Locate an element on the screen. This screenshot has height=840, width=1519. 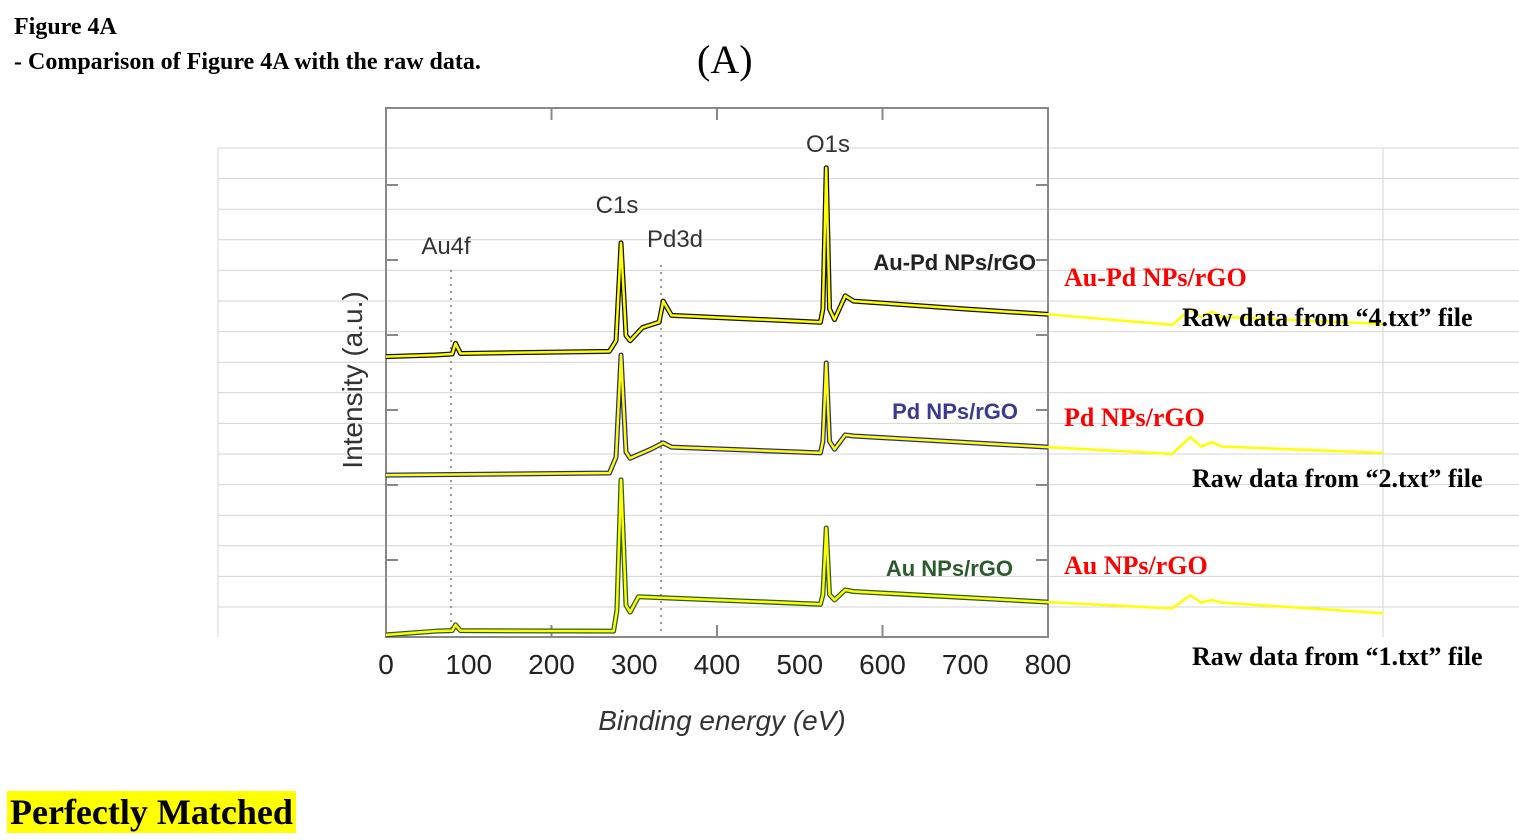
x-tick-label: 200 is located at coordinates (551, 664).